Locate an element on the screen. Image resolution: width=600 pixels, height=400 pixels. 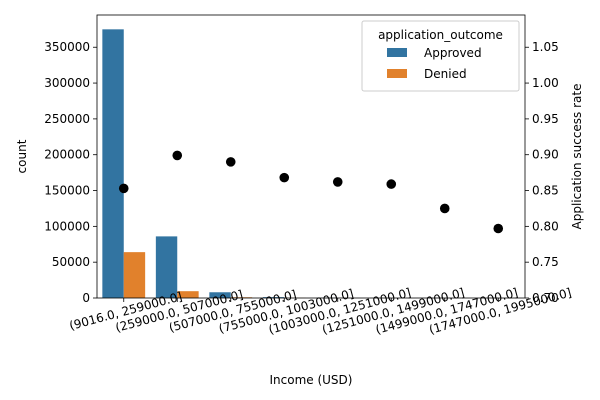
y2-tick-label-4: 0.90 is located at coordinates (545, 155).